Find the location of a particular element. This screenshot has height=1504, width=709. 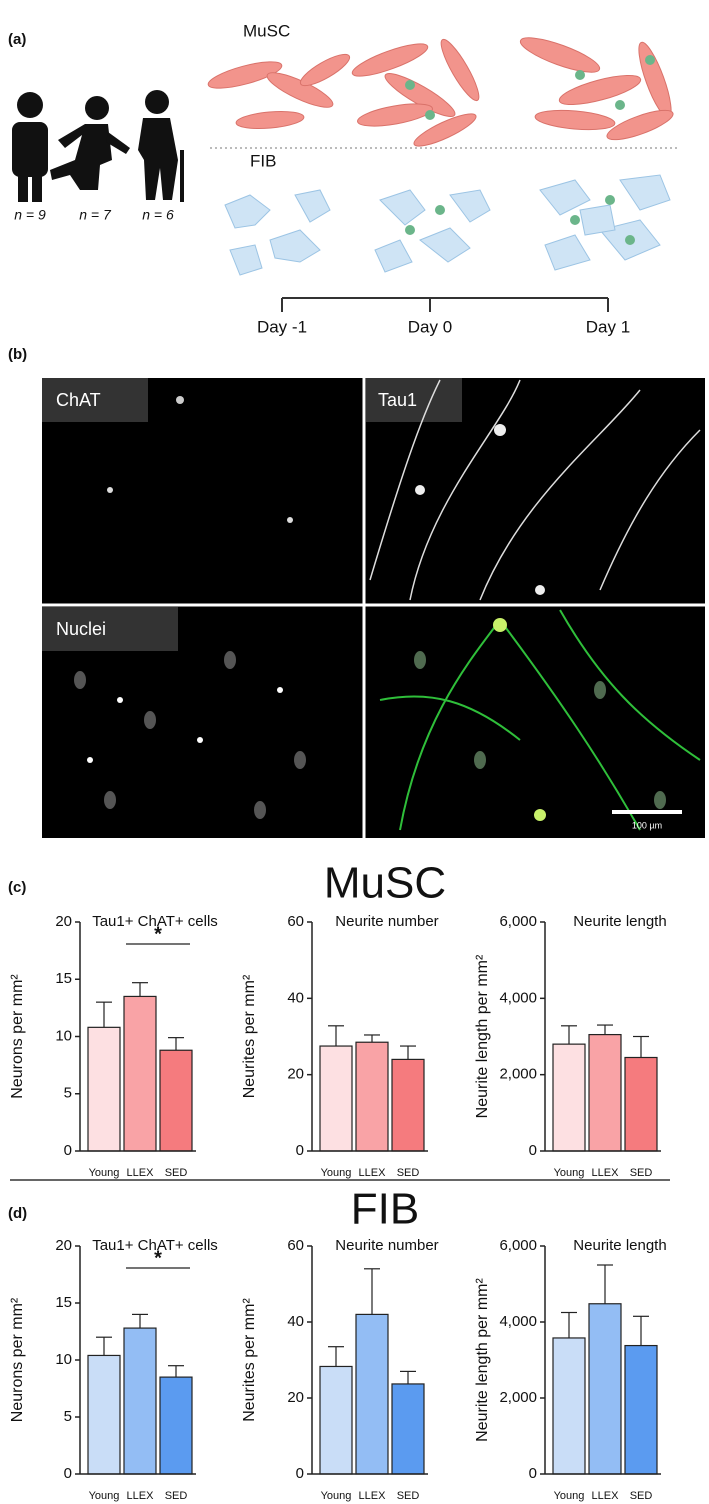

scale-bar-label: 100 µm is located at coordinates (647, 825).